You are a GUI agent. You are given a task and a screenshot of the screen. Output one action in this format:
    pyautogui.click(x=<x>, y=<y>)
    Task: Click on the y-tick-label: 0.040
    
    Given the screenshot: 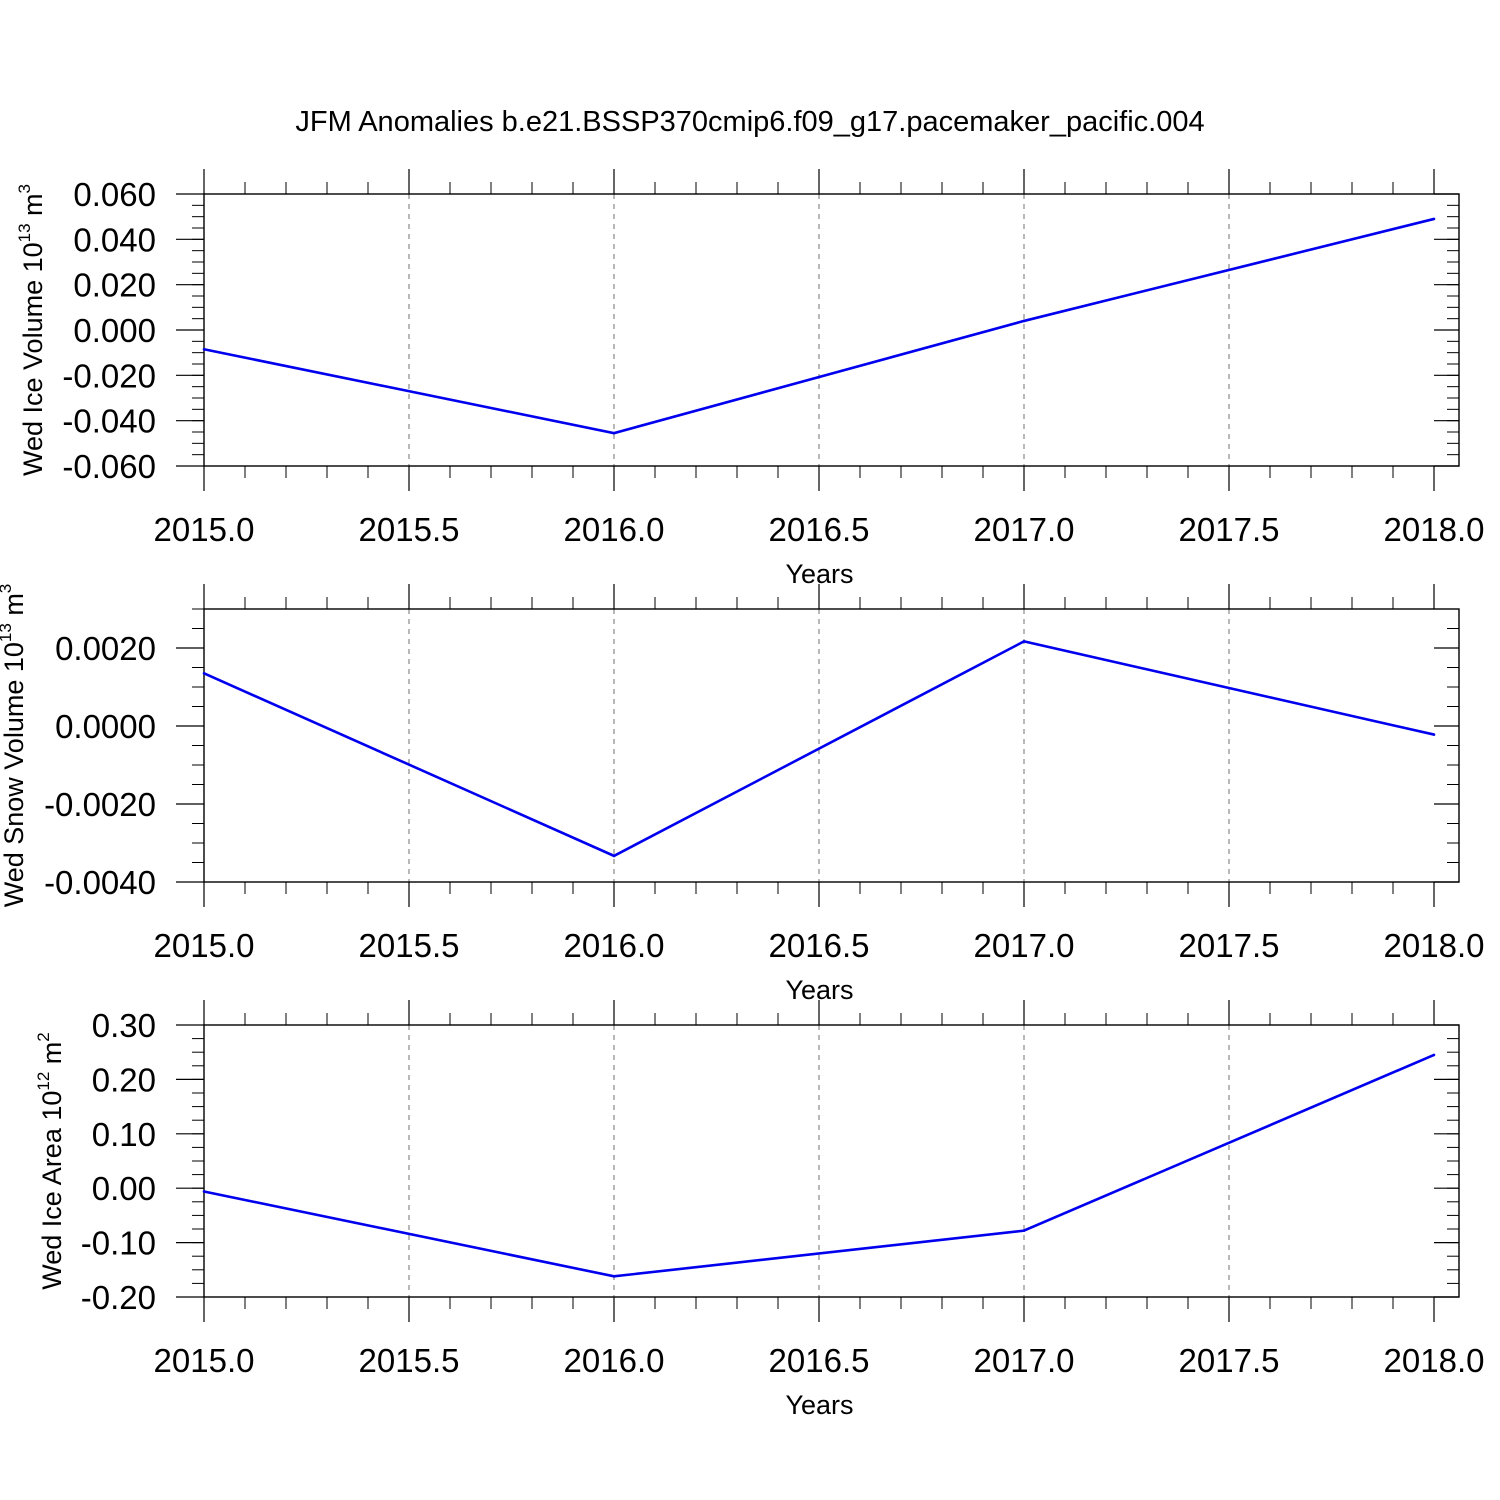 What is the action you would take?
    pyautogui.click(x=114, y=239)
    